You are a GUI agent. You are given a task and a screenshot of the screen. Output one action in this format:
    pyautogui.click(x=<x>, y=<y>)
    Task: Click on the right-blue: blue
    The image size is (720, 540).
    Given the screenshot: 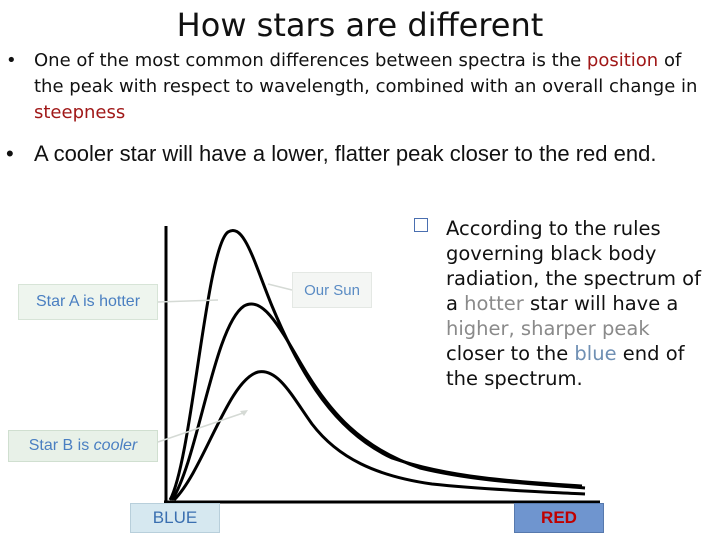 What is the action you would take?
    pyautogui.click(x=595, y=353)
    